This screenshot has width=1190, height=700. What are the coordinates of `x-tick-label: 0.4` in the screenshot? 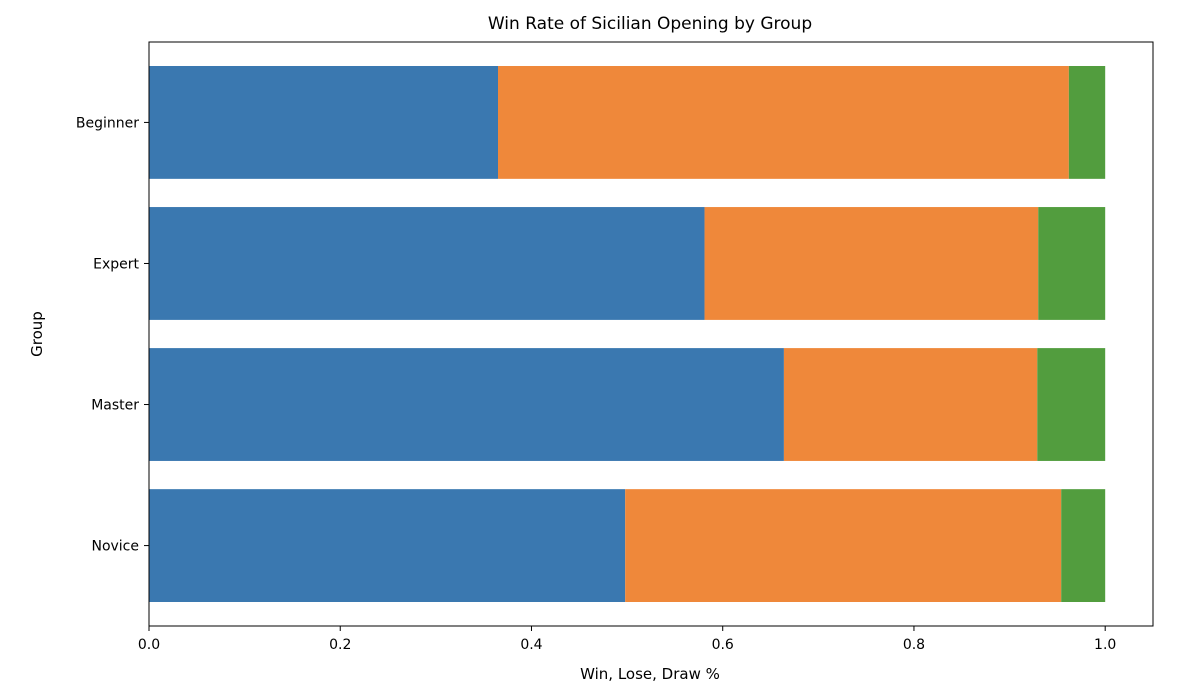 It's located at (531, 645).